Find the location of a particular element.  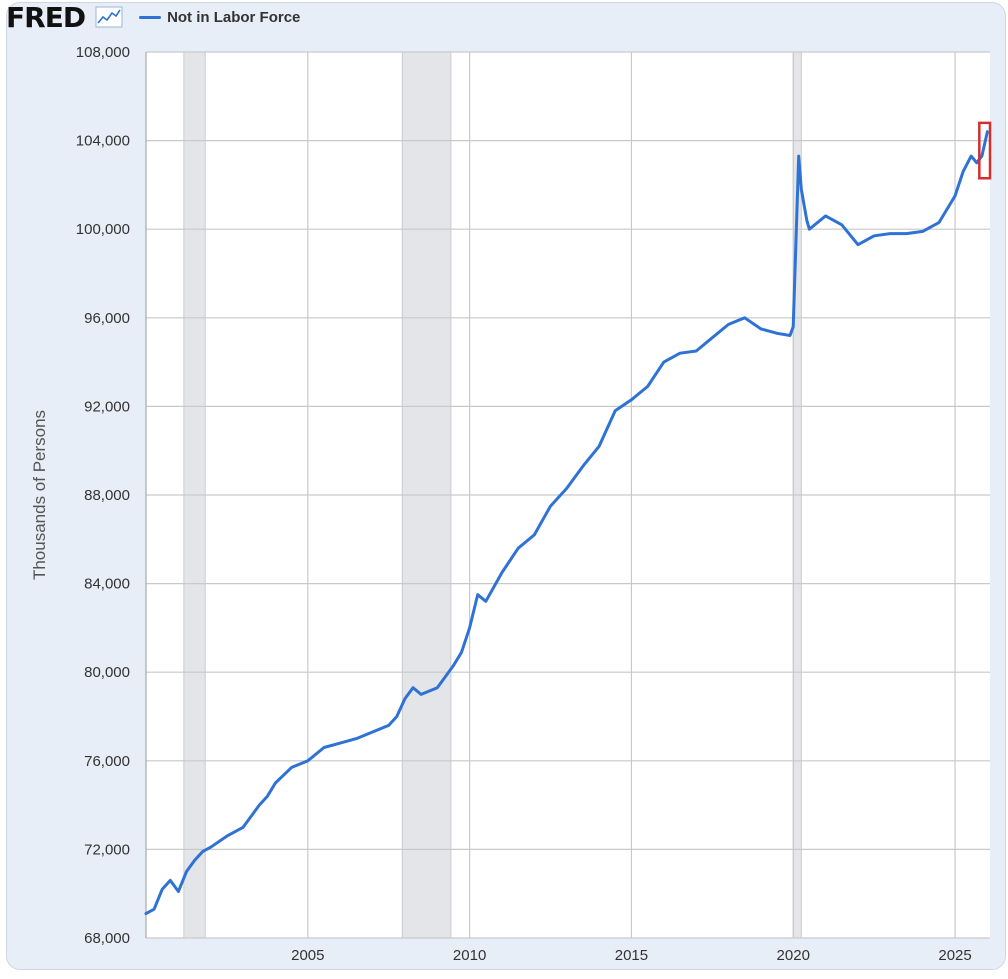

legend-label: Not in Labor Force is located at coordinates (234, 17).